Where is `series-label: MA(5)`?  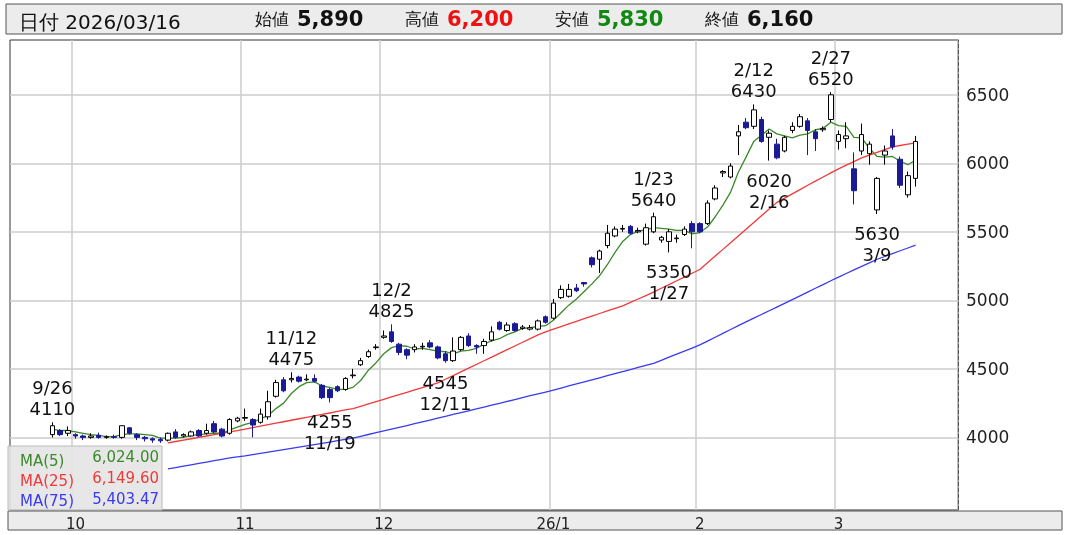
series-label: MA(5) is located at coordinates (42, 460).